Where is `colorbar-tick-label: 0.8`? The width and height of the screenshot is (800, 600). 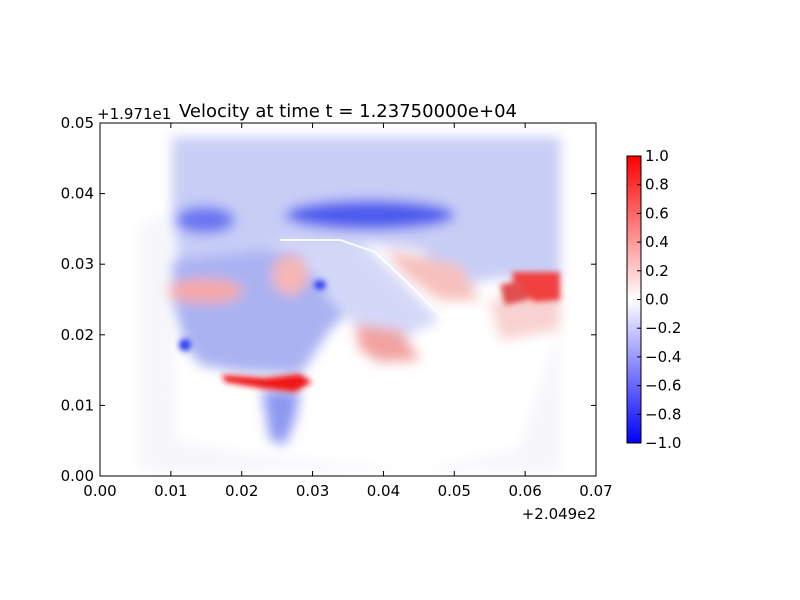
colorbar-tick-label: 0.8 is located at coordinates (657, 185).